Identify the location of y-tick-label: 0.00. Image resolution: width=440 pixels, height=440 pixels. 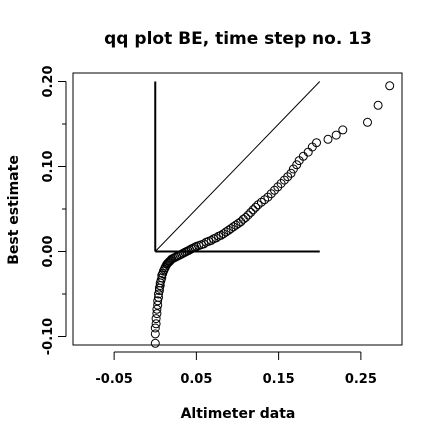
(48, 251).